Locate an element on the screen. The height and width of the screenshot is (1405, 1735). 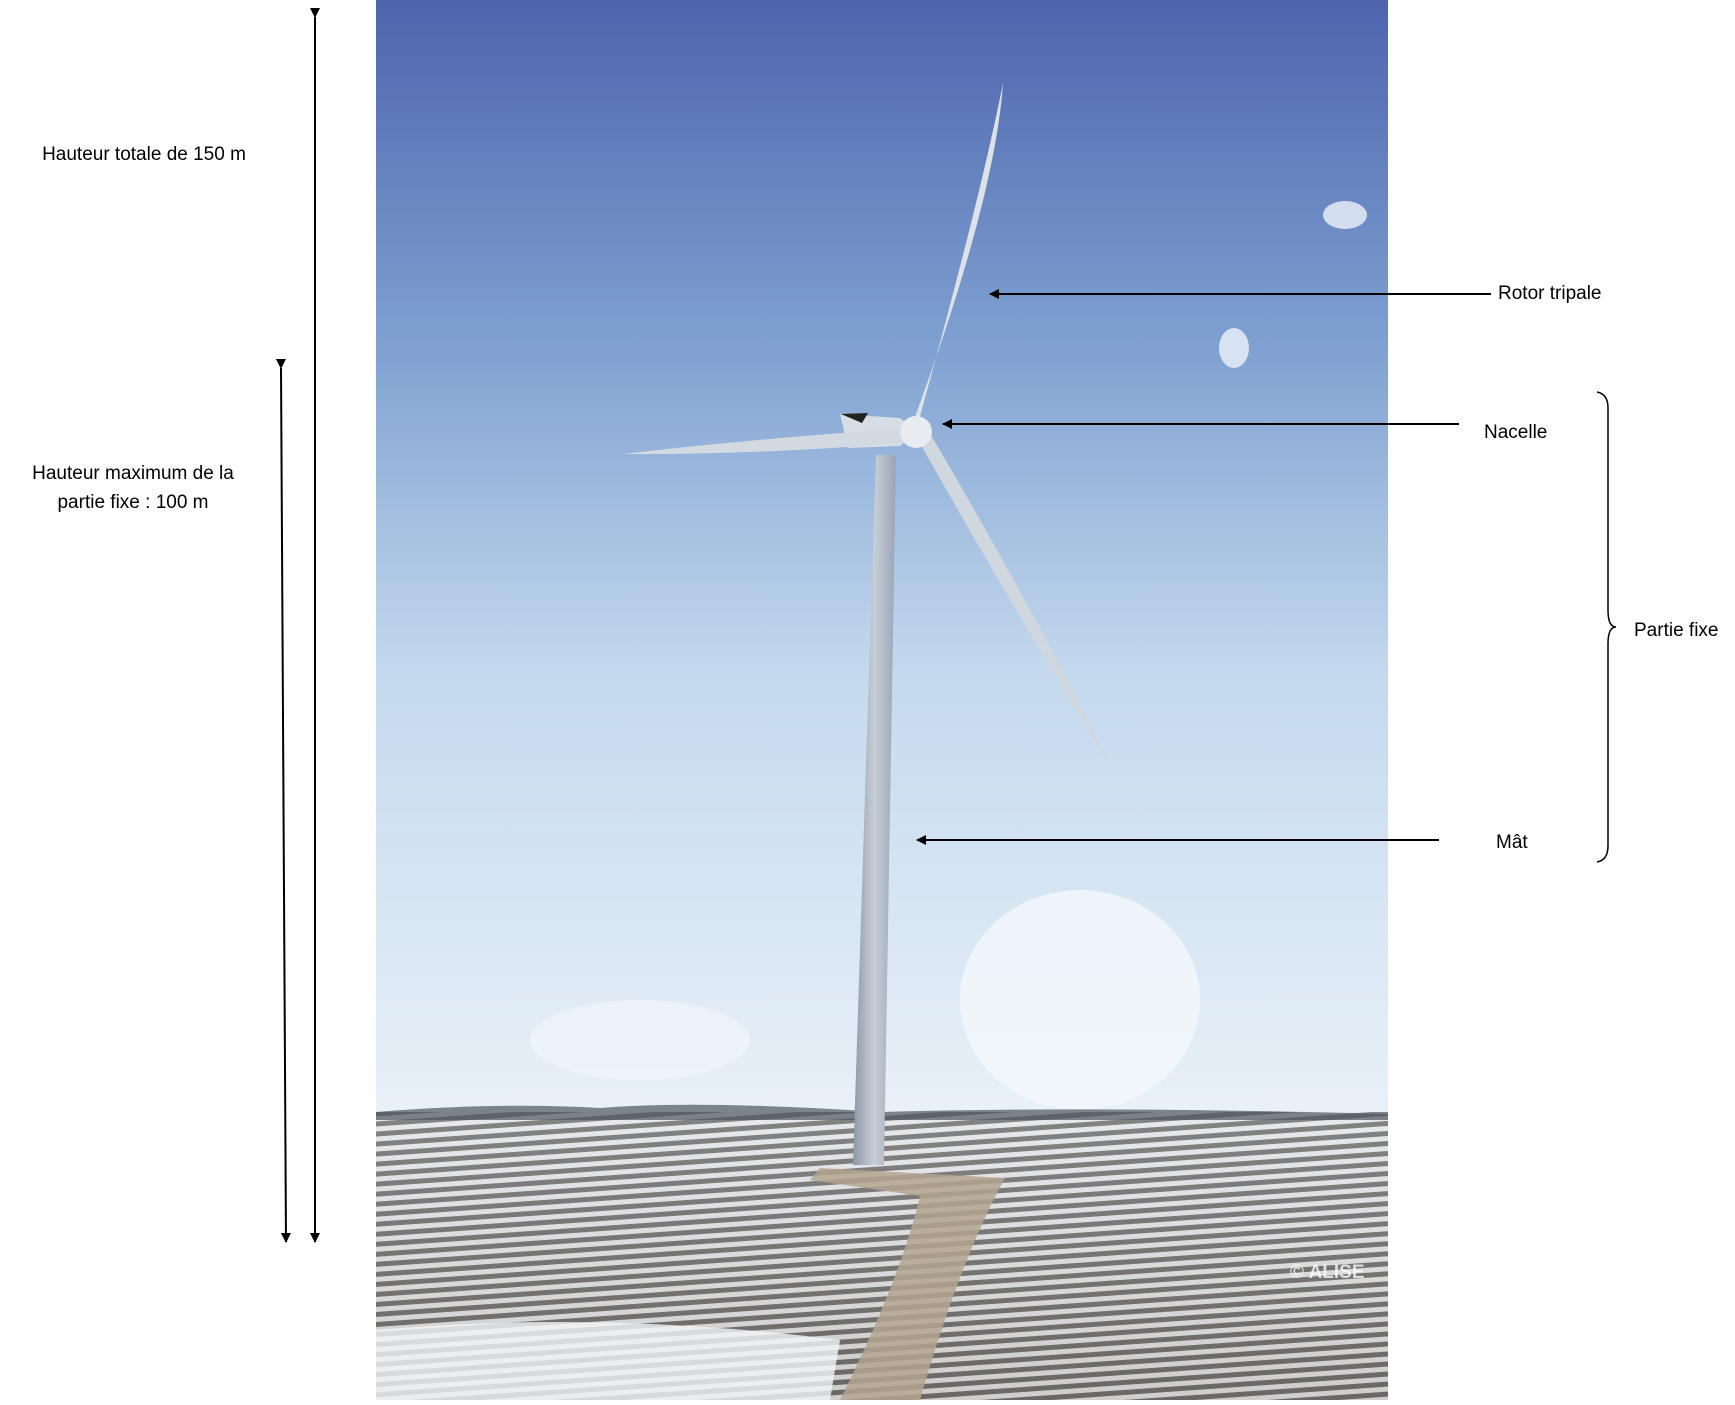
fixed-height-label: Hauteur maximum de la is located at coordinates (133, 473).